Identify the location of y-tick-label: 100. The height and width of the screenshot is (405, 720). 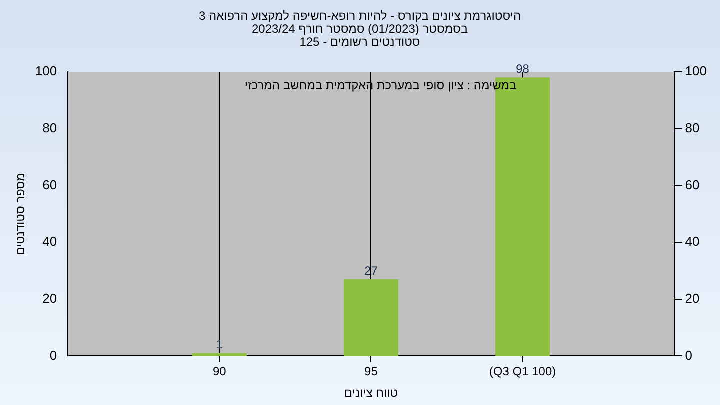
(46, 71).